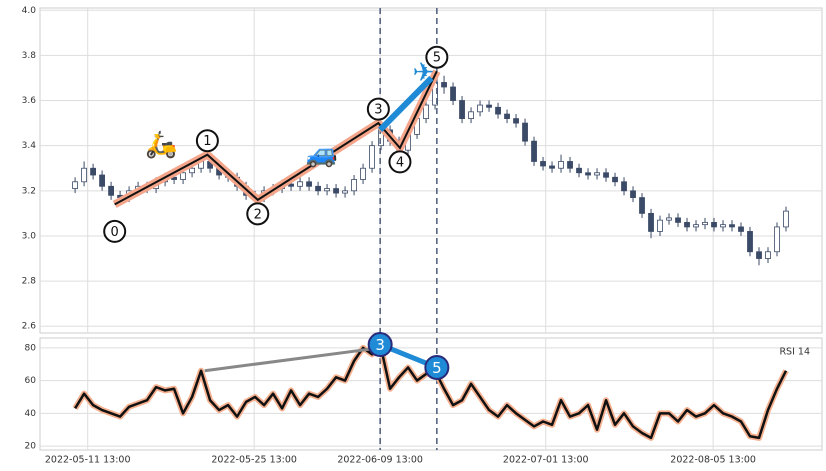 The height and width of the screenshot is (471, 826). Describe the element at coordinates (29, 11) in the screenshot. I see `y-tick-label: 4.0` at that location.